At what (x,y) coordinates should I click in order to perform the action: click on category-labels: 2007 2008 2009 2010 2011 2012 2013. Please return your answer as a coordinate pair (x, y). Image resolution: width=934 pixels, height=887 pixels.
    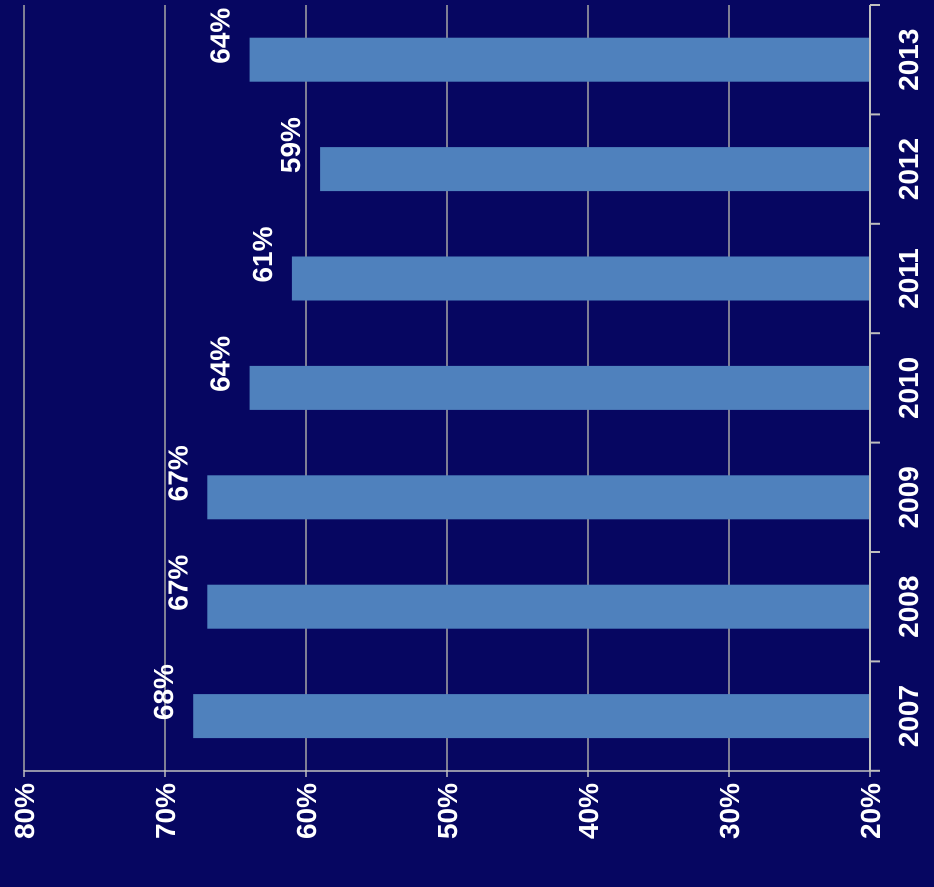
    Looking at the image, I should click on (908, 388).